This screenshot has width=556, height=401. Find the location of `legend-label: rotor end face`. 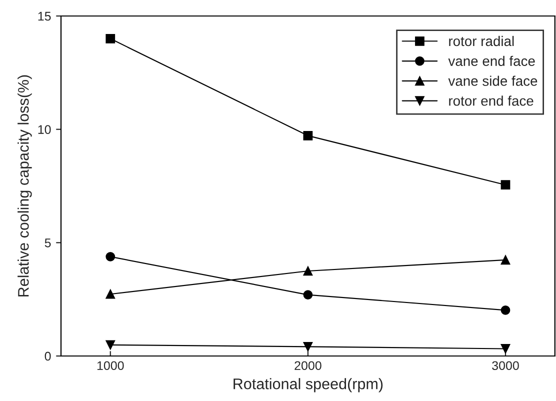

legend-label: rotor end face is located at coordinates (491, 101).